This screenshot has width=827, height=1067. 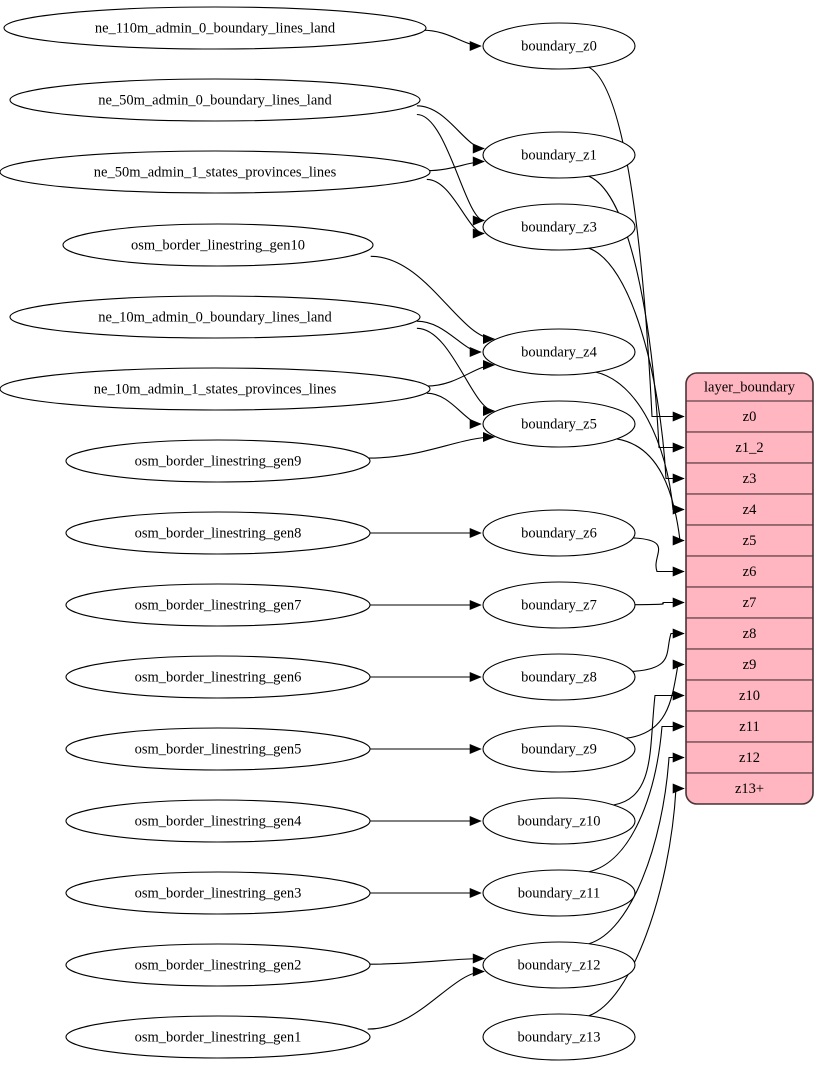 What do you see at coordinates (750, 510) in the screenshot?
I see `table-row-label: z4` at bounding box center [750, 510].